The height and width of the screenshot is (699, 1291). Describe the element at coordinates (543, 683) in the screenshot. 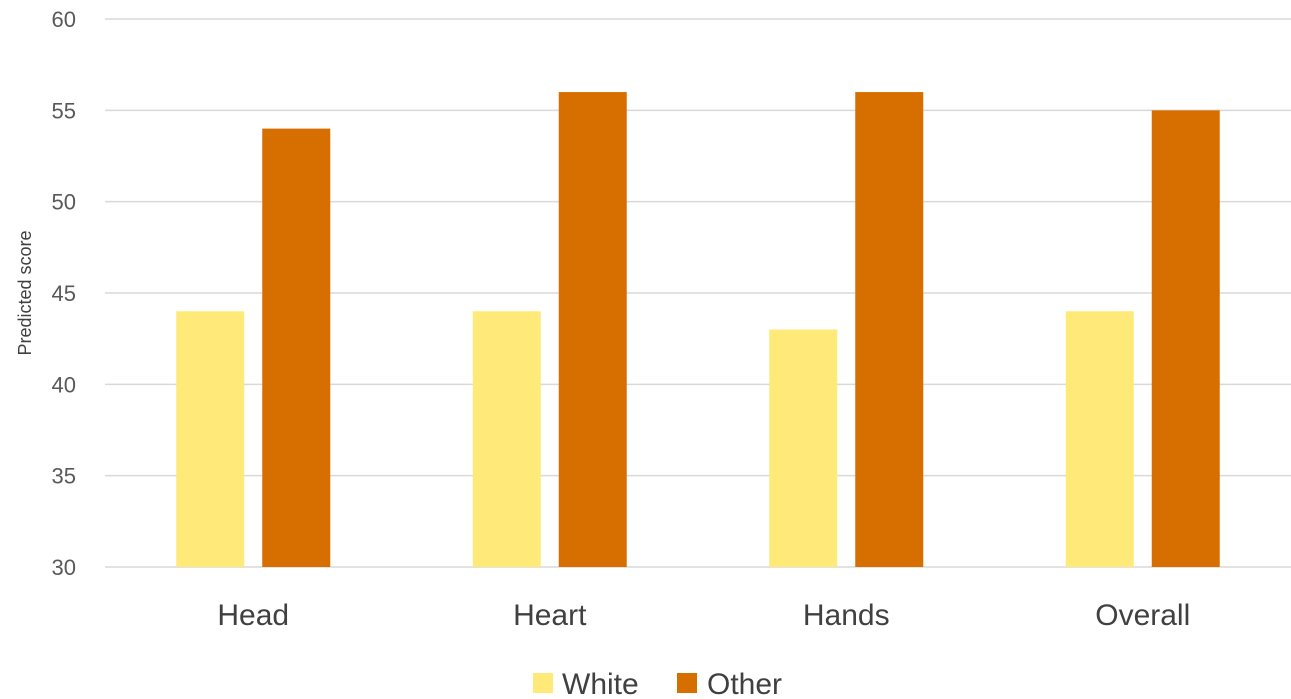

I see `legend-swatch-white` at that location.